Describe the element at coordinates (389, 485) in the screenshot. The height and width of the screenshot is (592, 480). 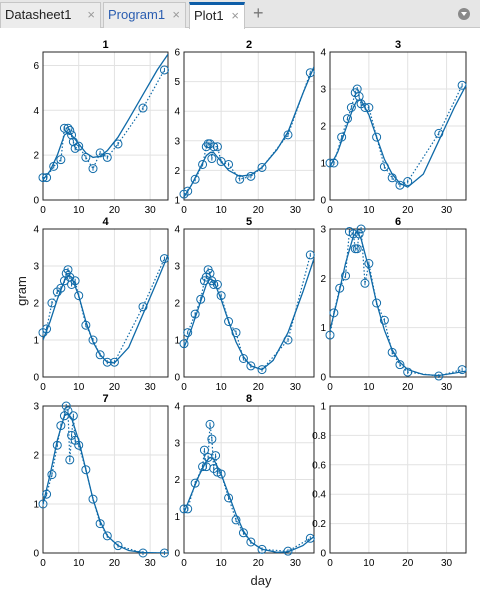
I see `subplot-9: 0 10 20 30 0 0.2 0.4 0.6 0.8 1` at that location.